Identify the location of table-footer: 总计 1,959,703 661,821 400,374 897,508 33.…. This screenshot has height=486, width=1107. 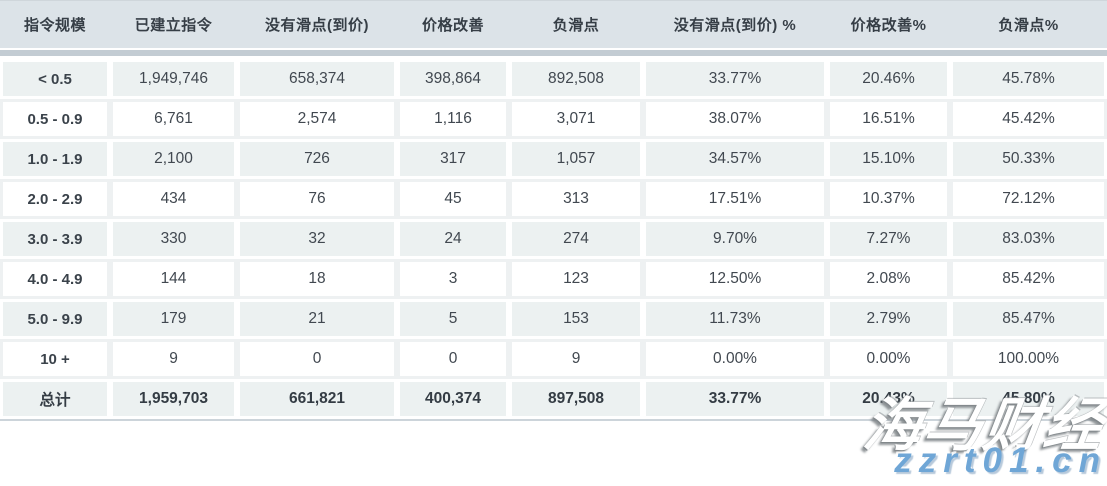
(553, 399).